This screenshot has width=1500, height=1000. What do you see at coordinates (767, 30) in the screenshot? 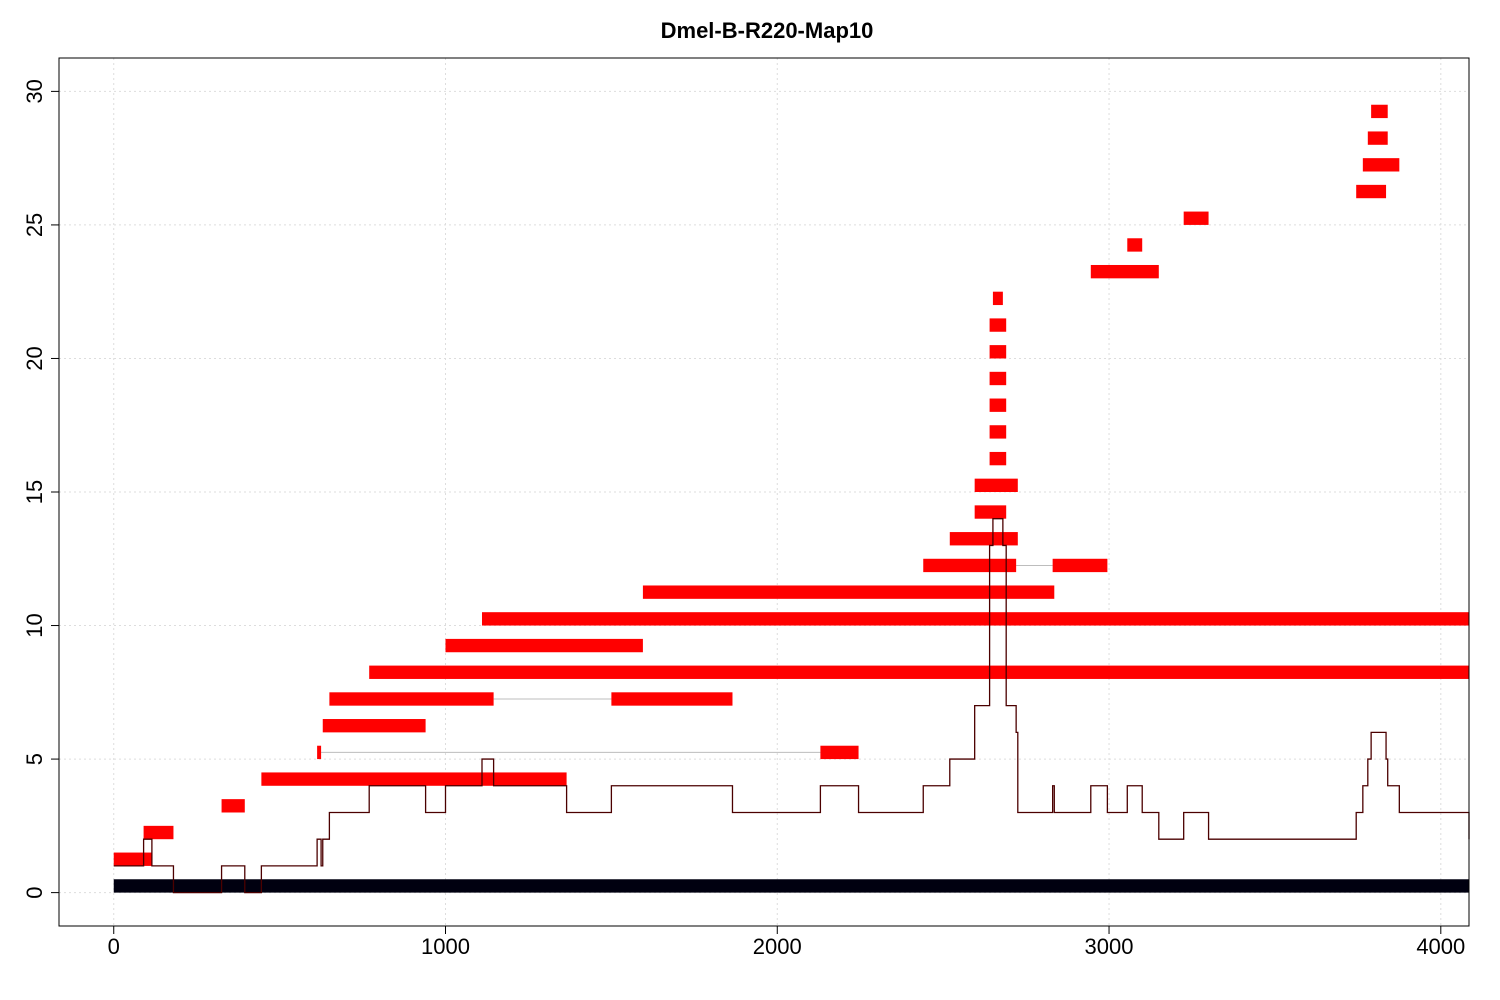
I see `chart-title: Dmel-B-R220-Map10` at bounding box center [767, 30].